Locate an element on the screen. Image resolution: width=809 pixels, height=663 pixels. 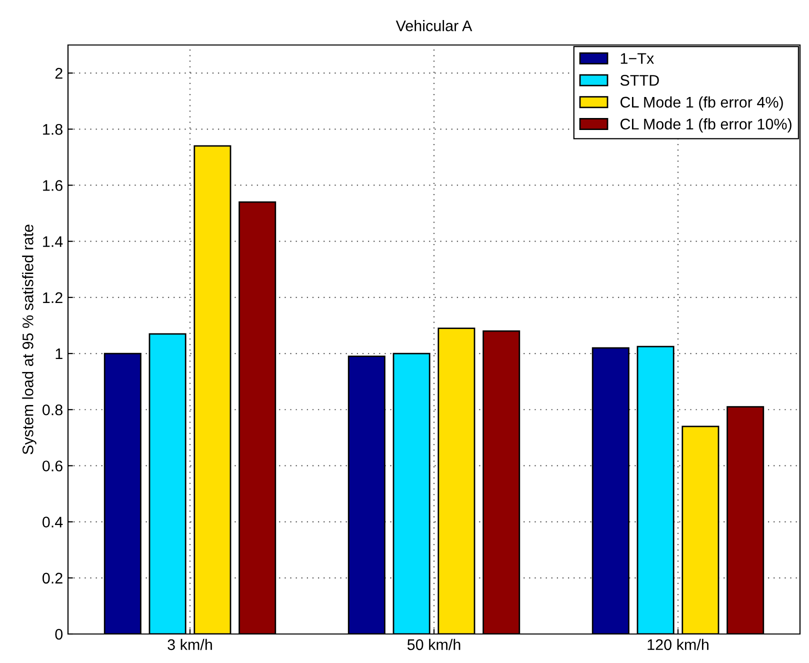
x-tick-label: 120 km/h is located at coordinates (678, 644).